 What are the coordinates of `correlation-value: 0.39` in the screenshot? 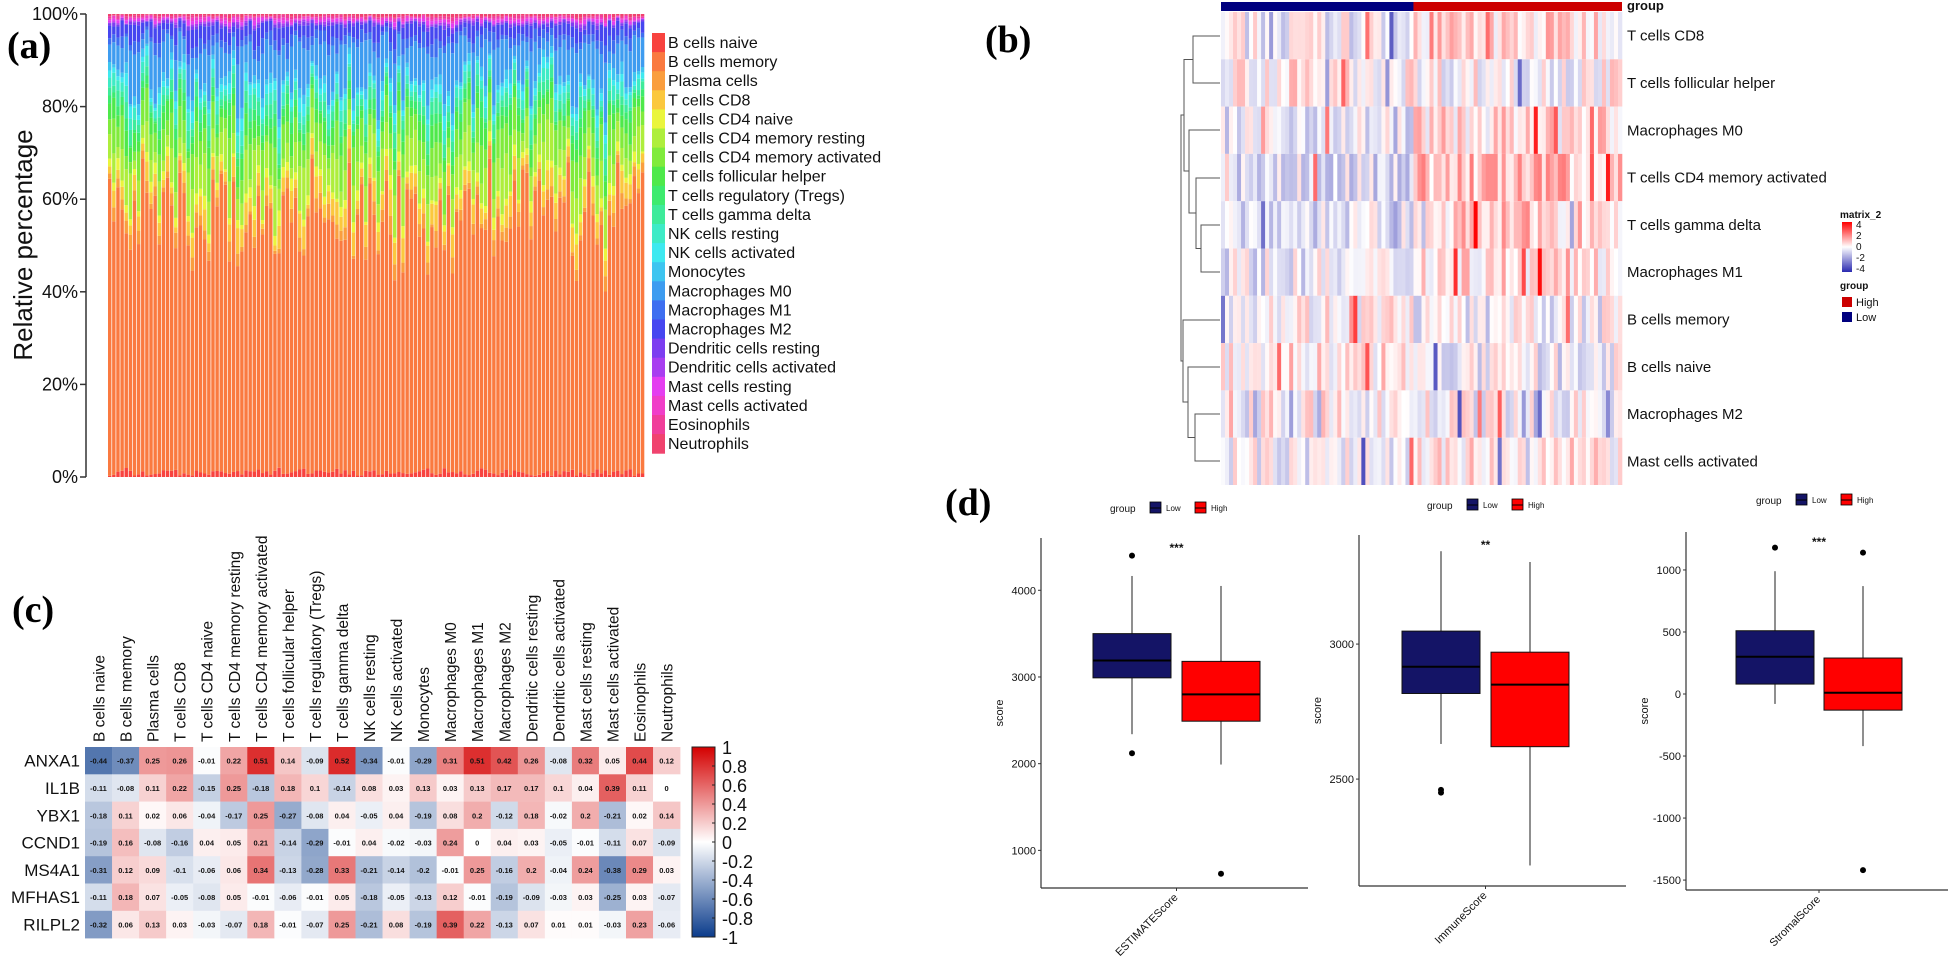 It's located at (612, 788).